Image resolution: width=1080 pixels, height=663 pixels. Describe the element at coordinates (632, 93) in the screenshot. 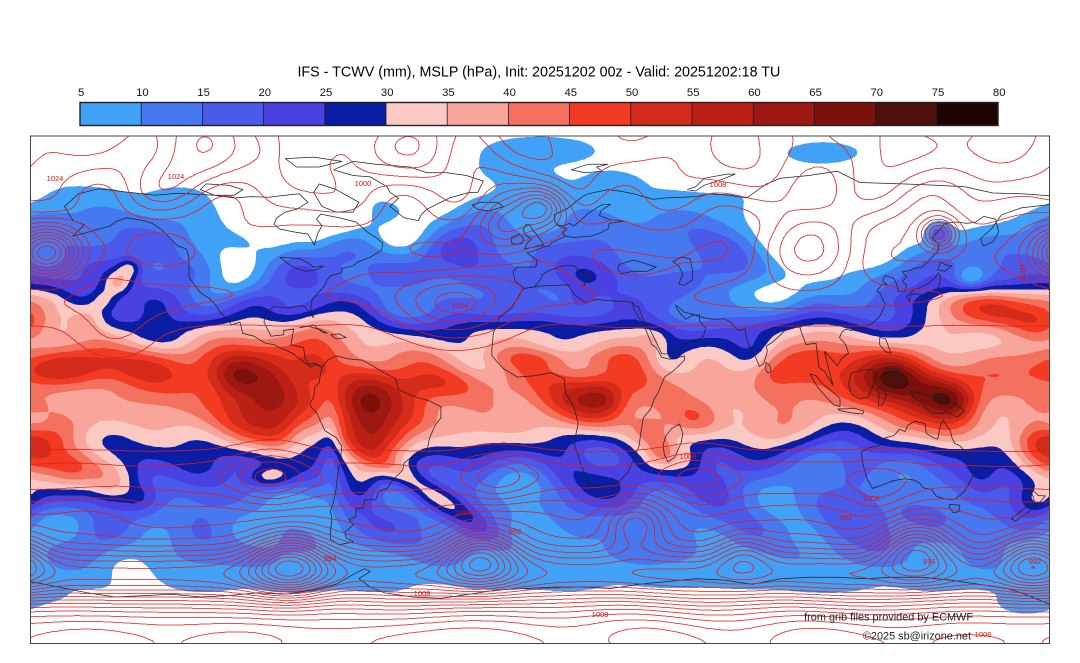

I see `svg-text: 50` at that location.